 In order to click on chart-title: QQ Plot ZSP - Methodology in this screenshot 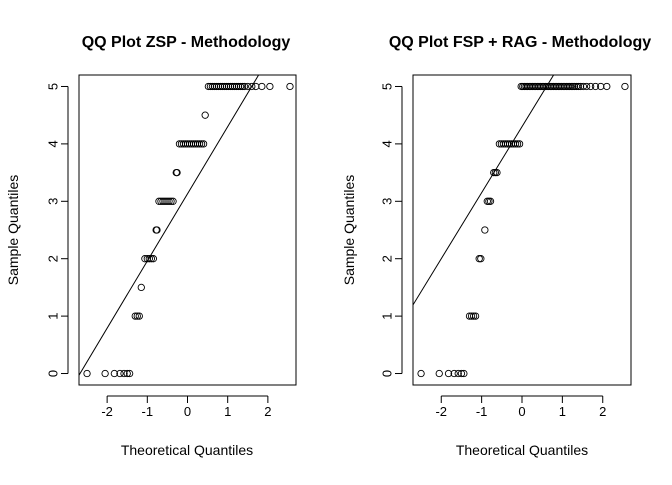, I will do `click(186, 42)`.